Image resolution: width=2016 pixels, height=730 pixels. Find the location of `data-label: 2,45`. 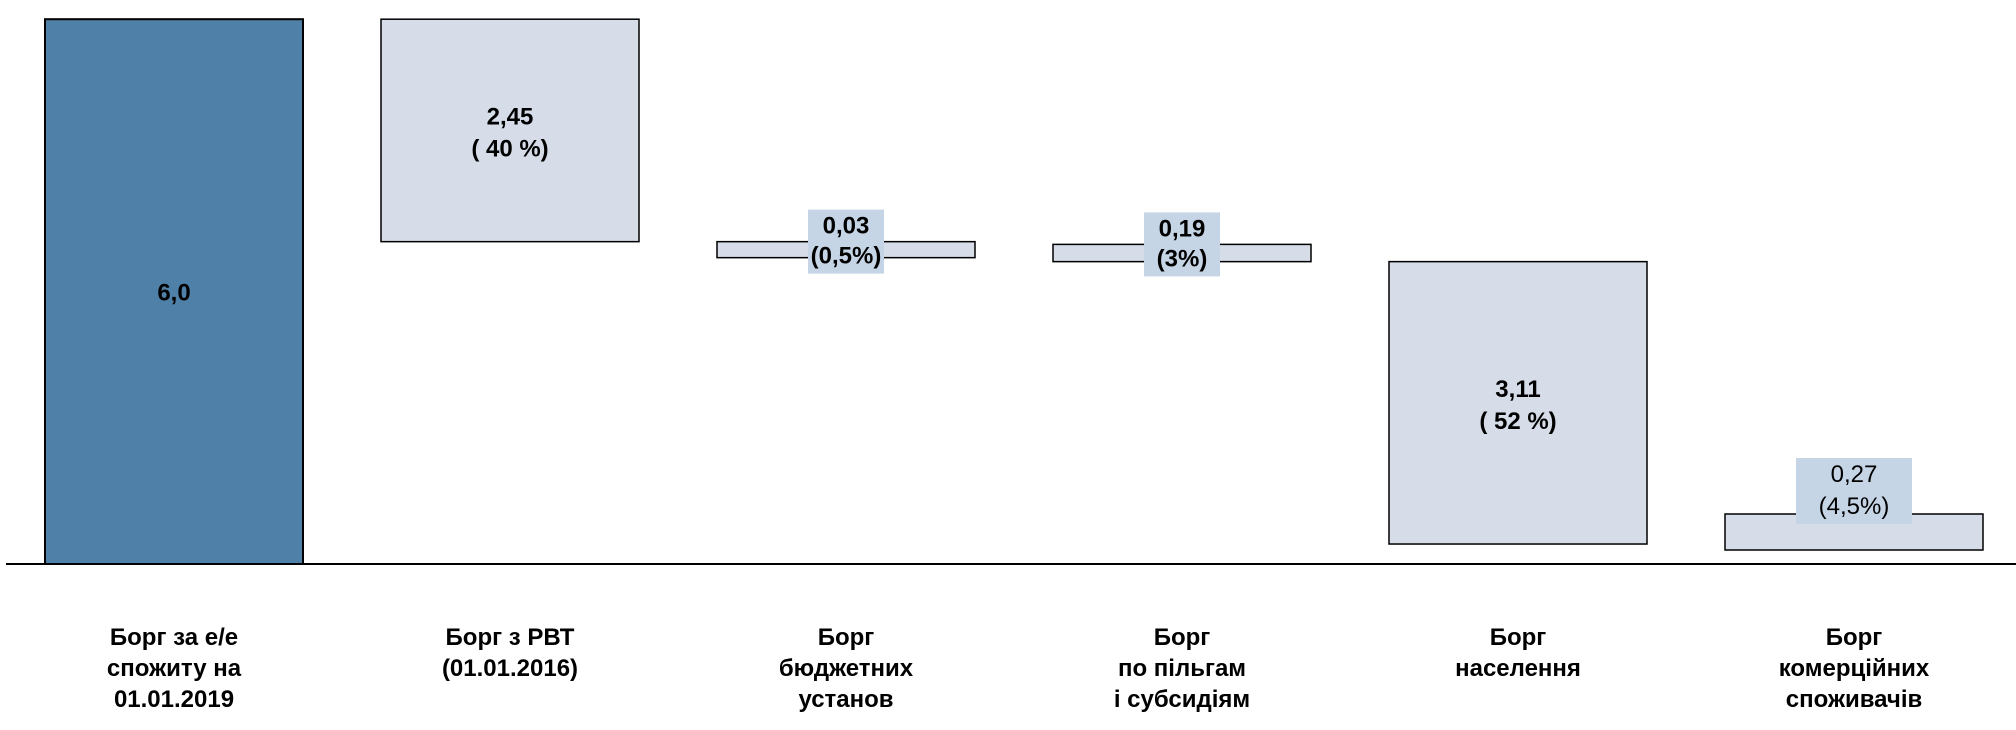

data-label: 2,45 is located at coordinates (510, 116).